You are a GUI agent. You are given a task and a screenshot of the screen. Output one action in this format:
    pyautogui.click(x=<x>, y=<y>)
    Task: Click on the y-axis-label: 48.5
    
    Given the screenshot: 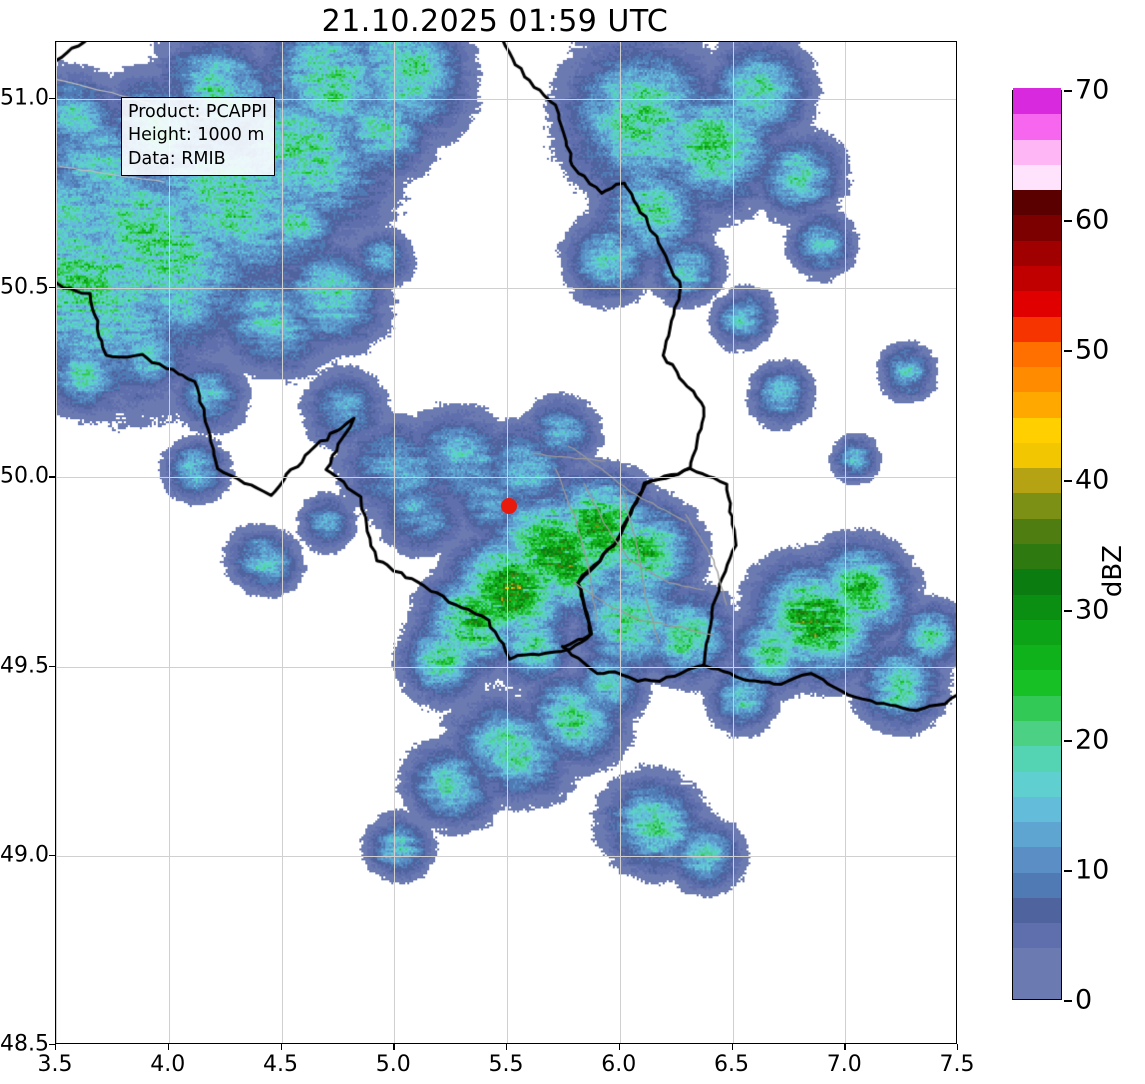 What is the action you would take?
    pyautogui.click(x=24, y=1044)
    